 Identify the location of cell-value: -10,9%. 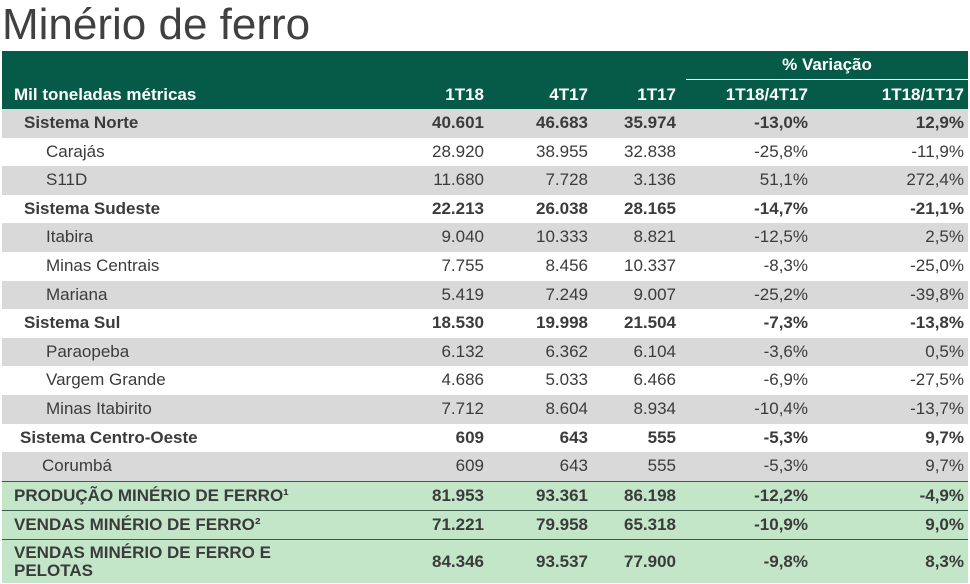
(781, 524).